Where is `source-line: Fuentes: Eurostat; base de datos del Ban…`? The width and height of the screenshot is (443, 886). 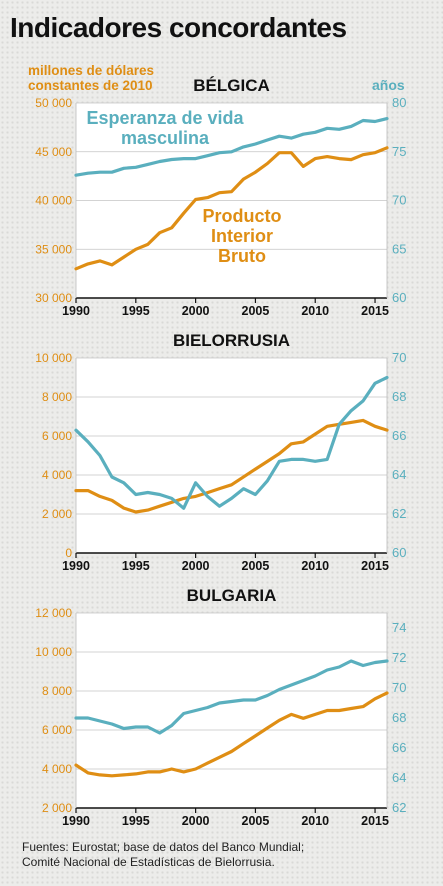
source-line: Fuentes: Eurostat; base de datos del Ban… is located at coordinates (163, 847).